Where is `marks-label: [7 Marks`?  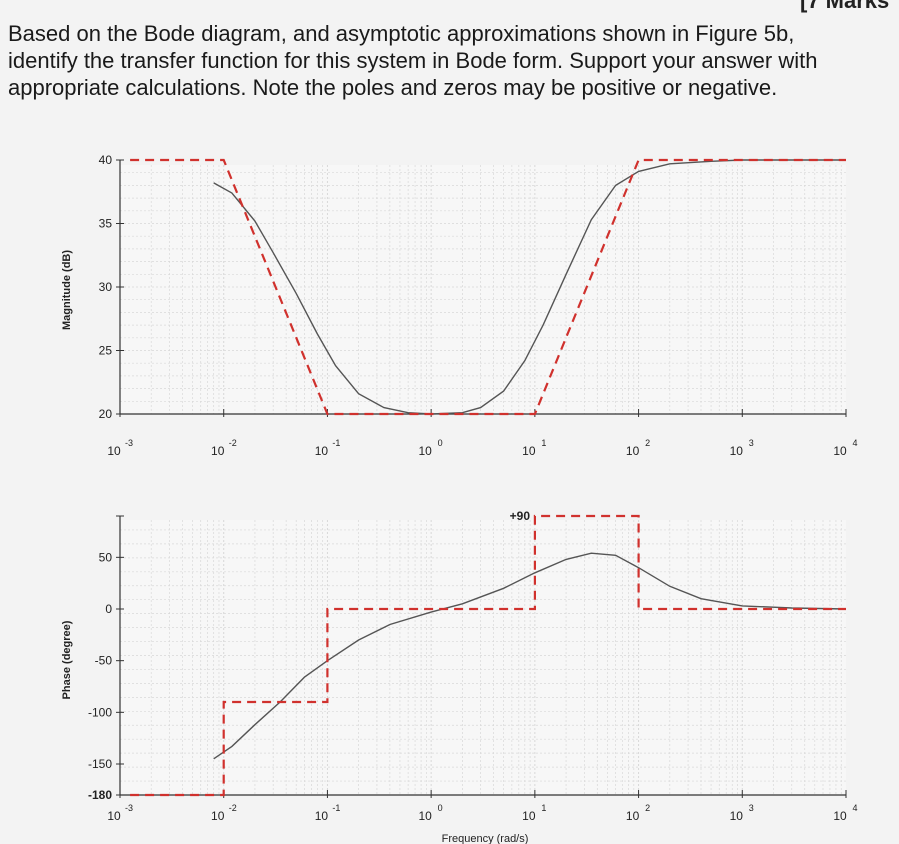
marks-label: [7 Marks is located at coordinates (845, 6).